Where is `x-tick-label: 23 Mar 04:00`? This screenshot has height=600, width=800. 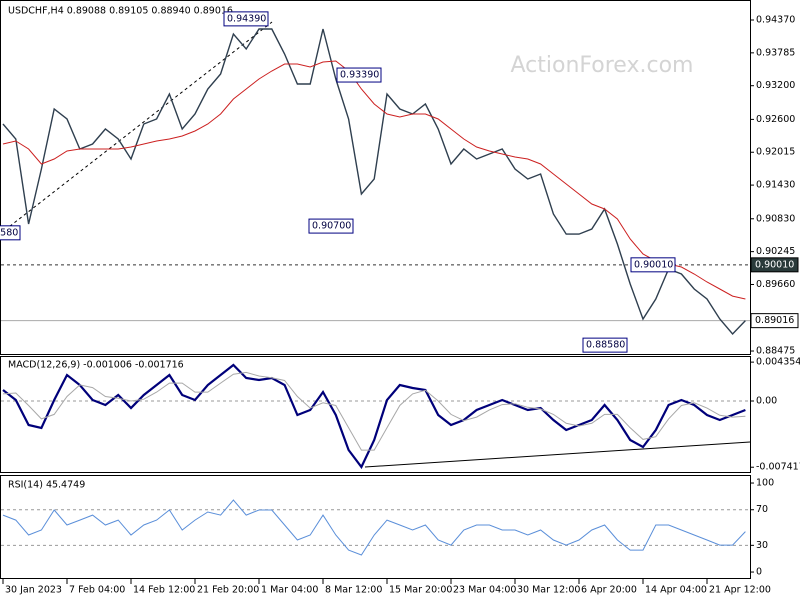 x-tick-label: 23 Mar 04:00 is located at coordinates (484, 590).